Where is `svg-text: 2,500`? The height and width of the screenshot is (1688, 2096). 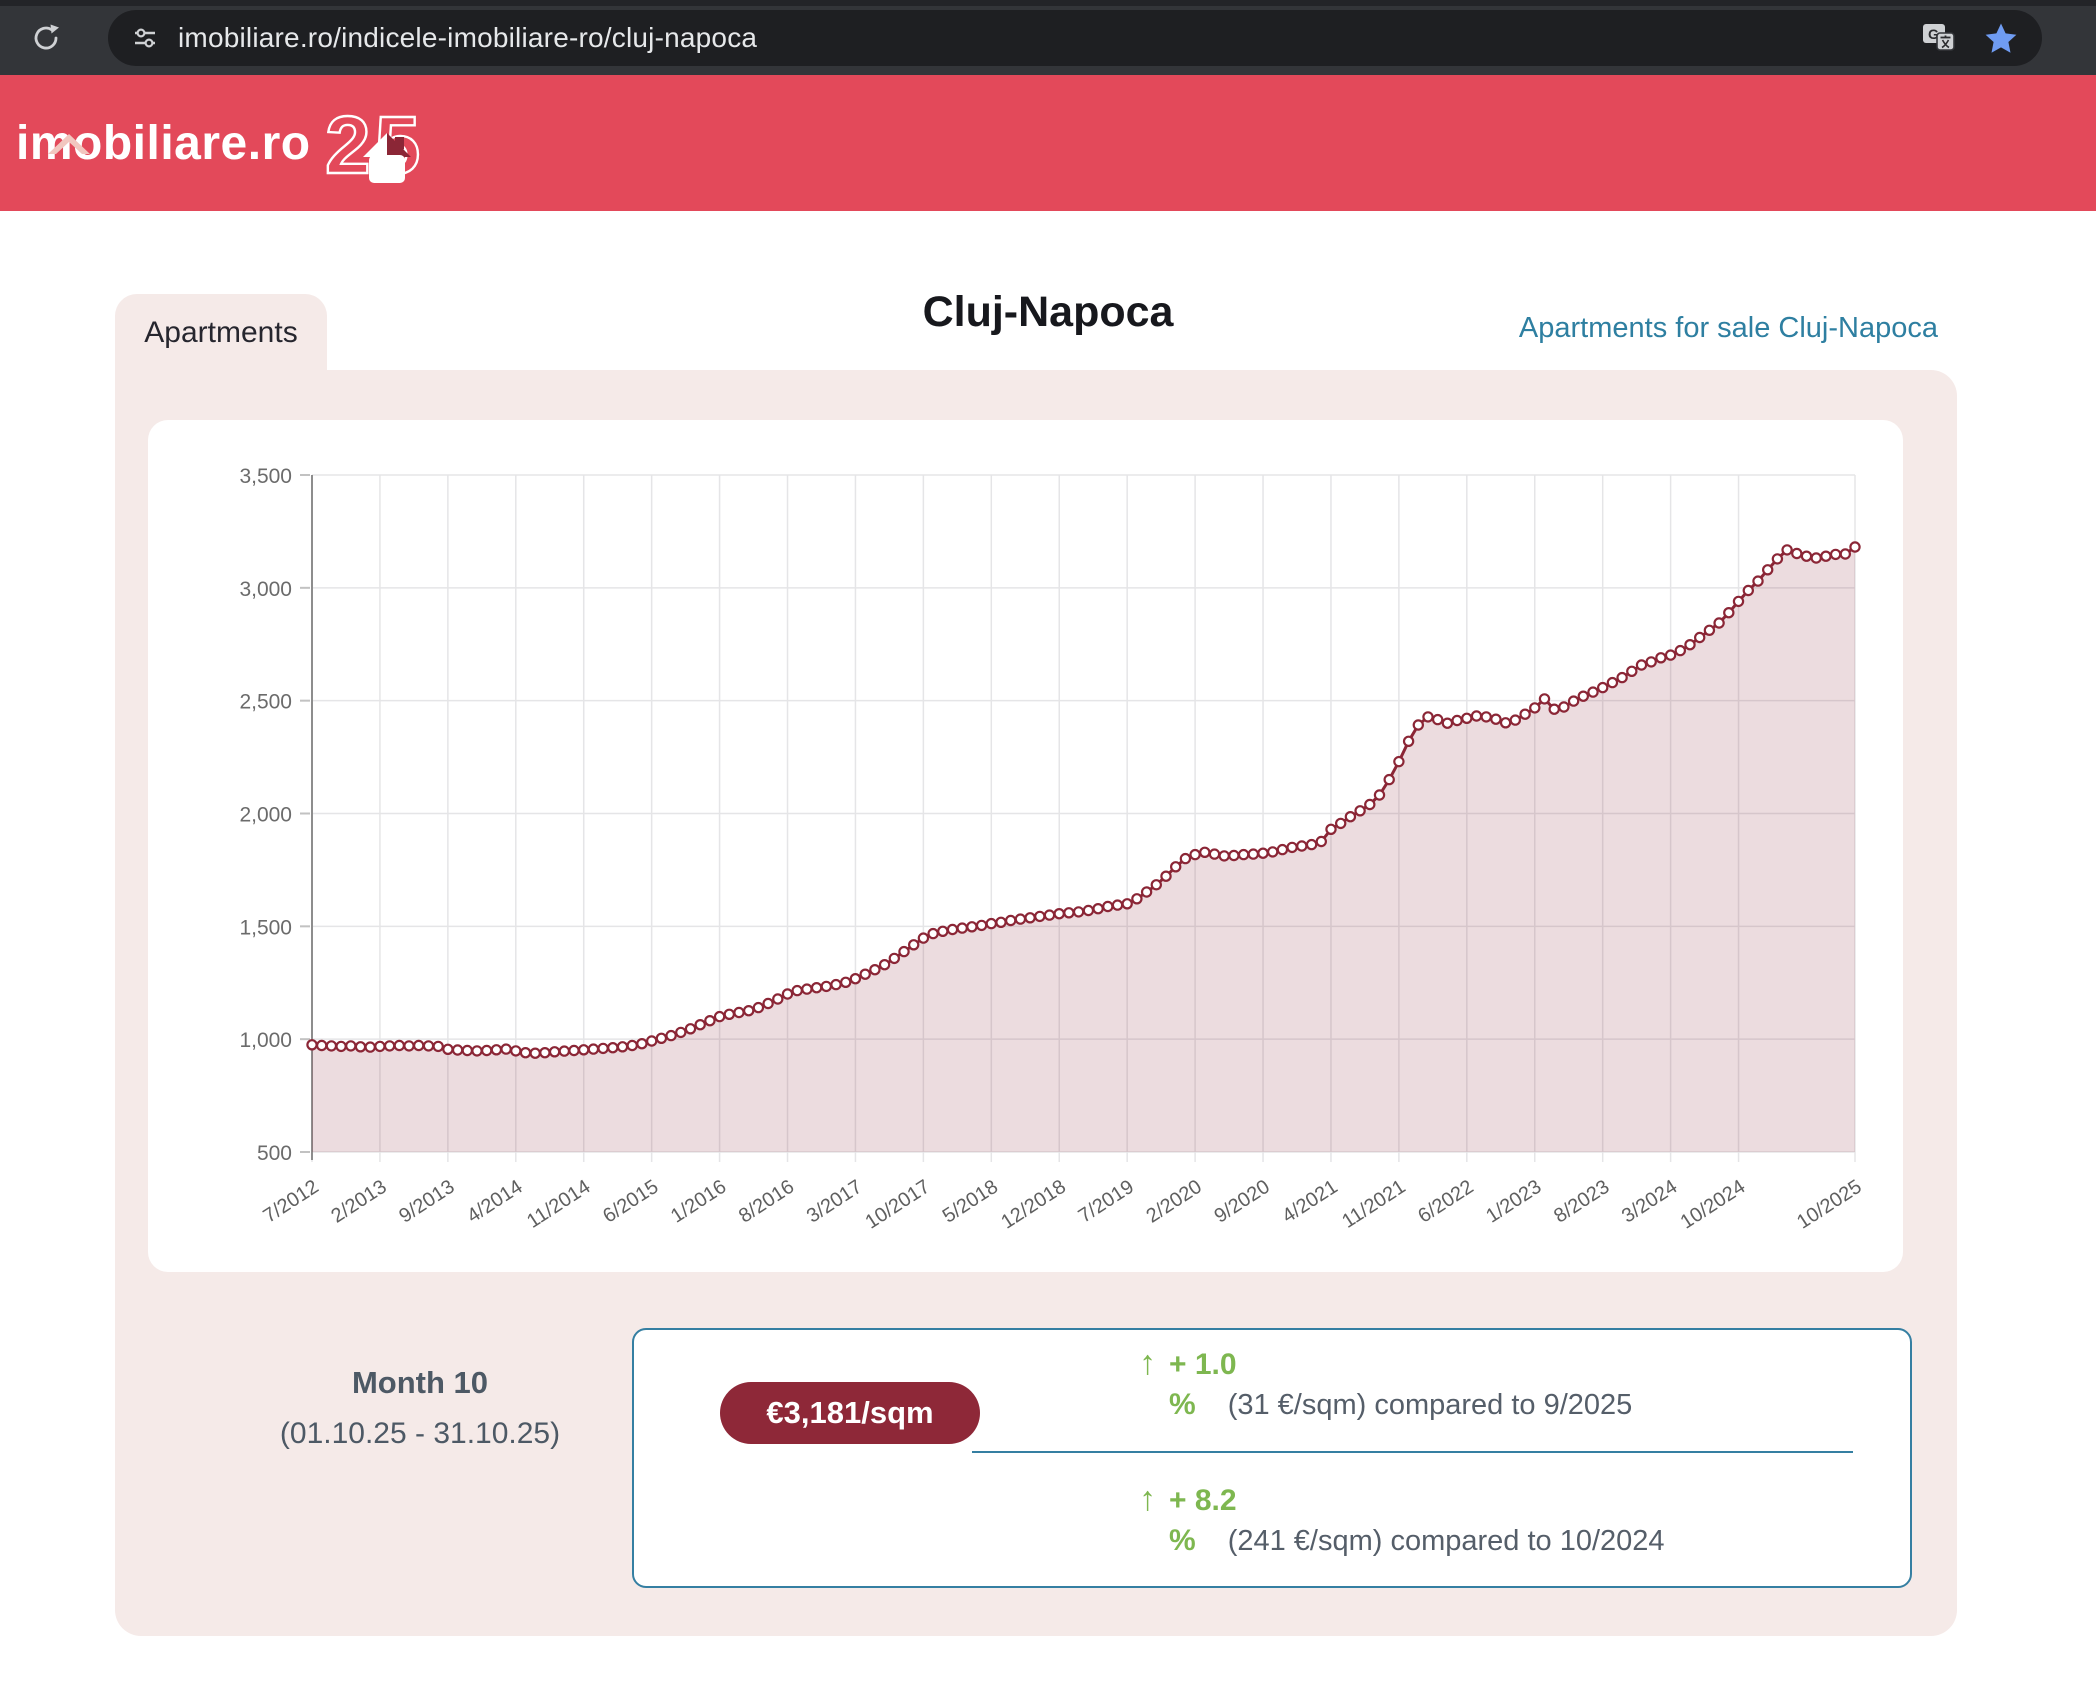
svg-text: 2,500 is located at coordinates (265, 702).